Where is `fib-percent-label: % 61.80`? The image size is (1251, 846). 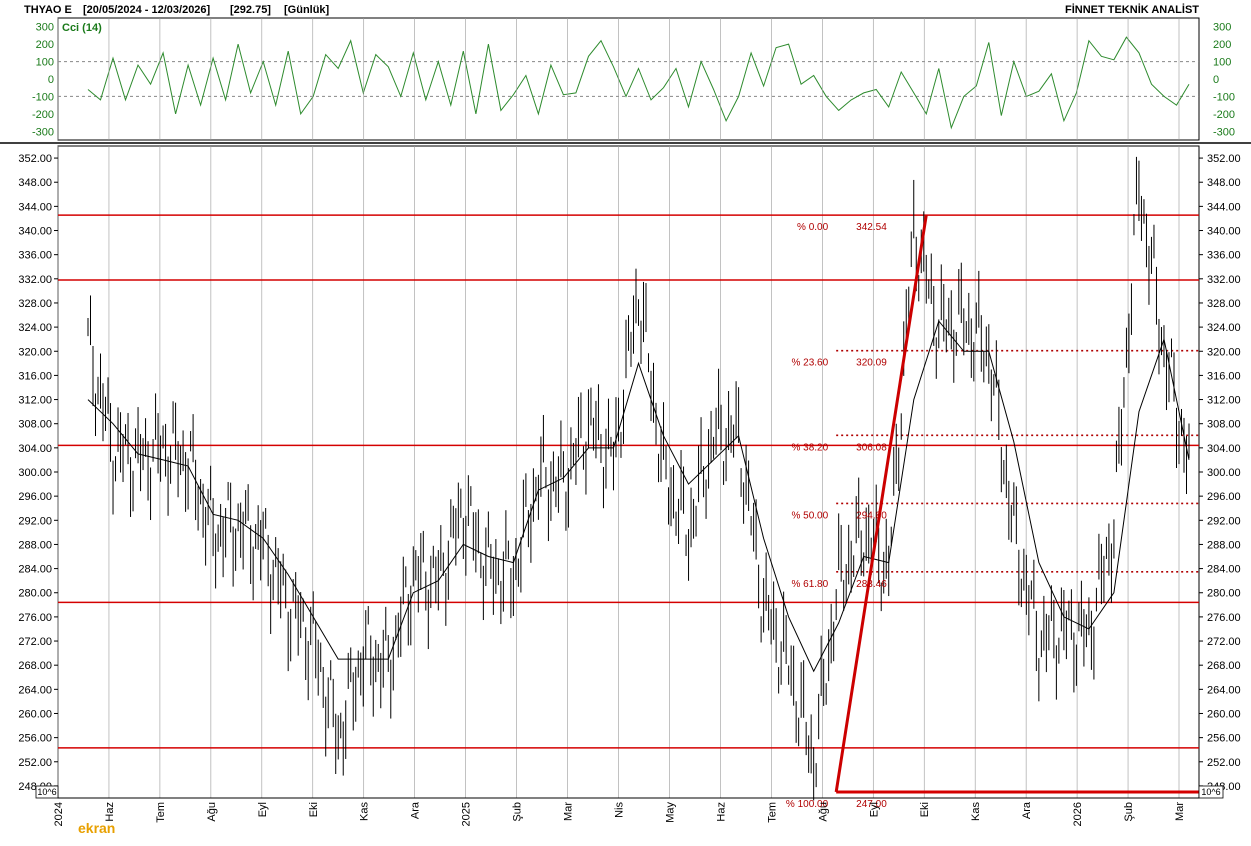 fib-percent-label: % 61.80 is located at coordinates (809, 584).